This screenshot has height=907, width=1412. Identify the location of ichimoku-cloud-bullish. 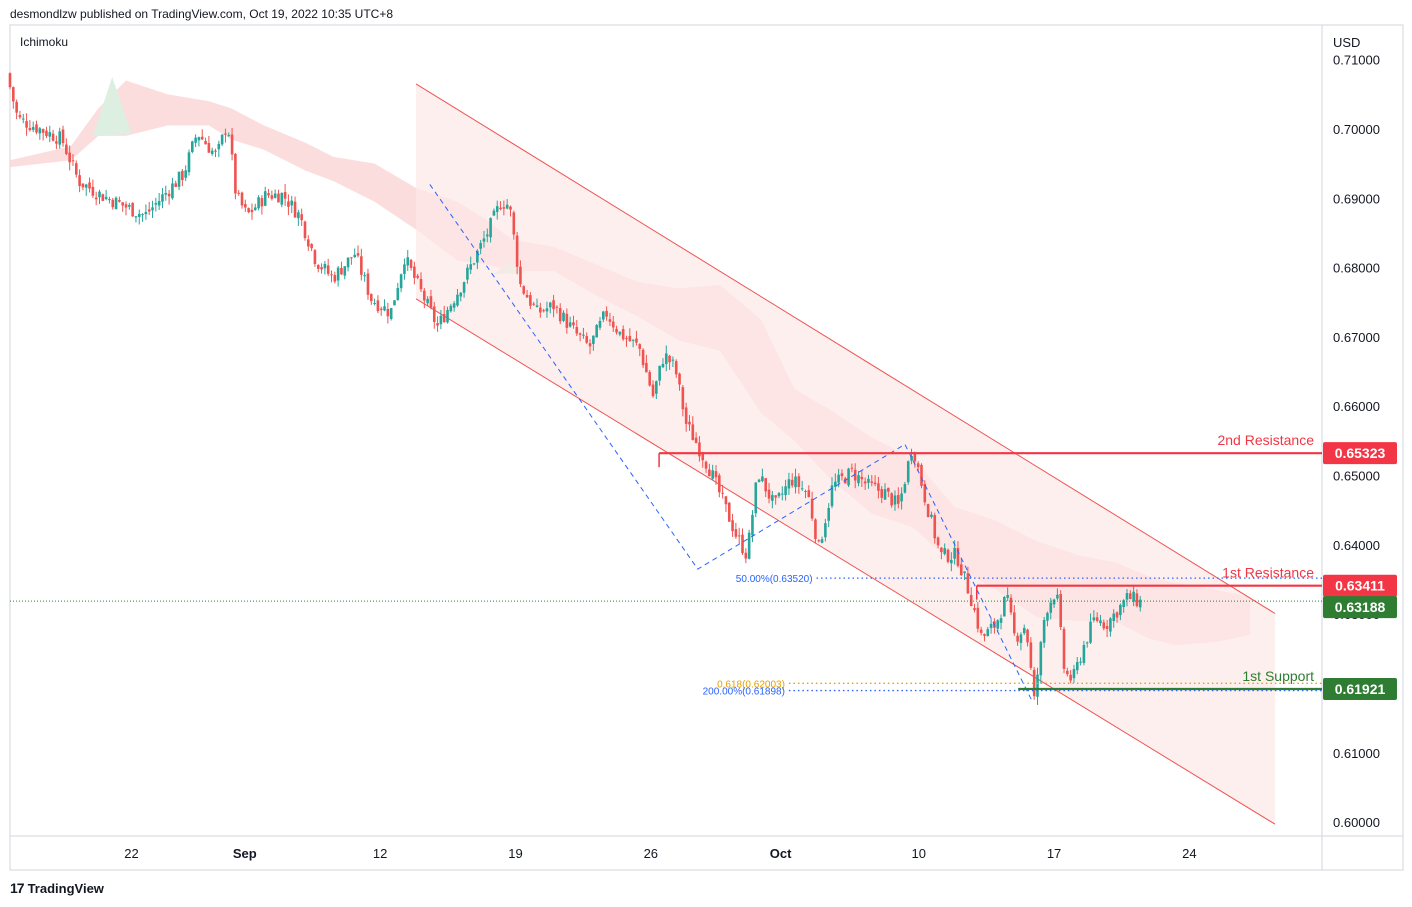
(112, 106).